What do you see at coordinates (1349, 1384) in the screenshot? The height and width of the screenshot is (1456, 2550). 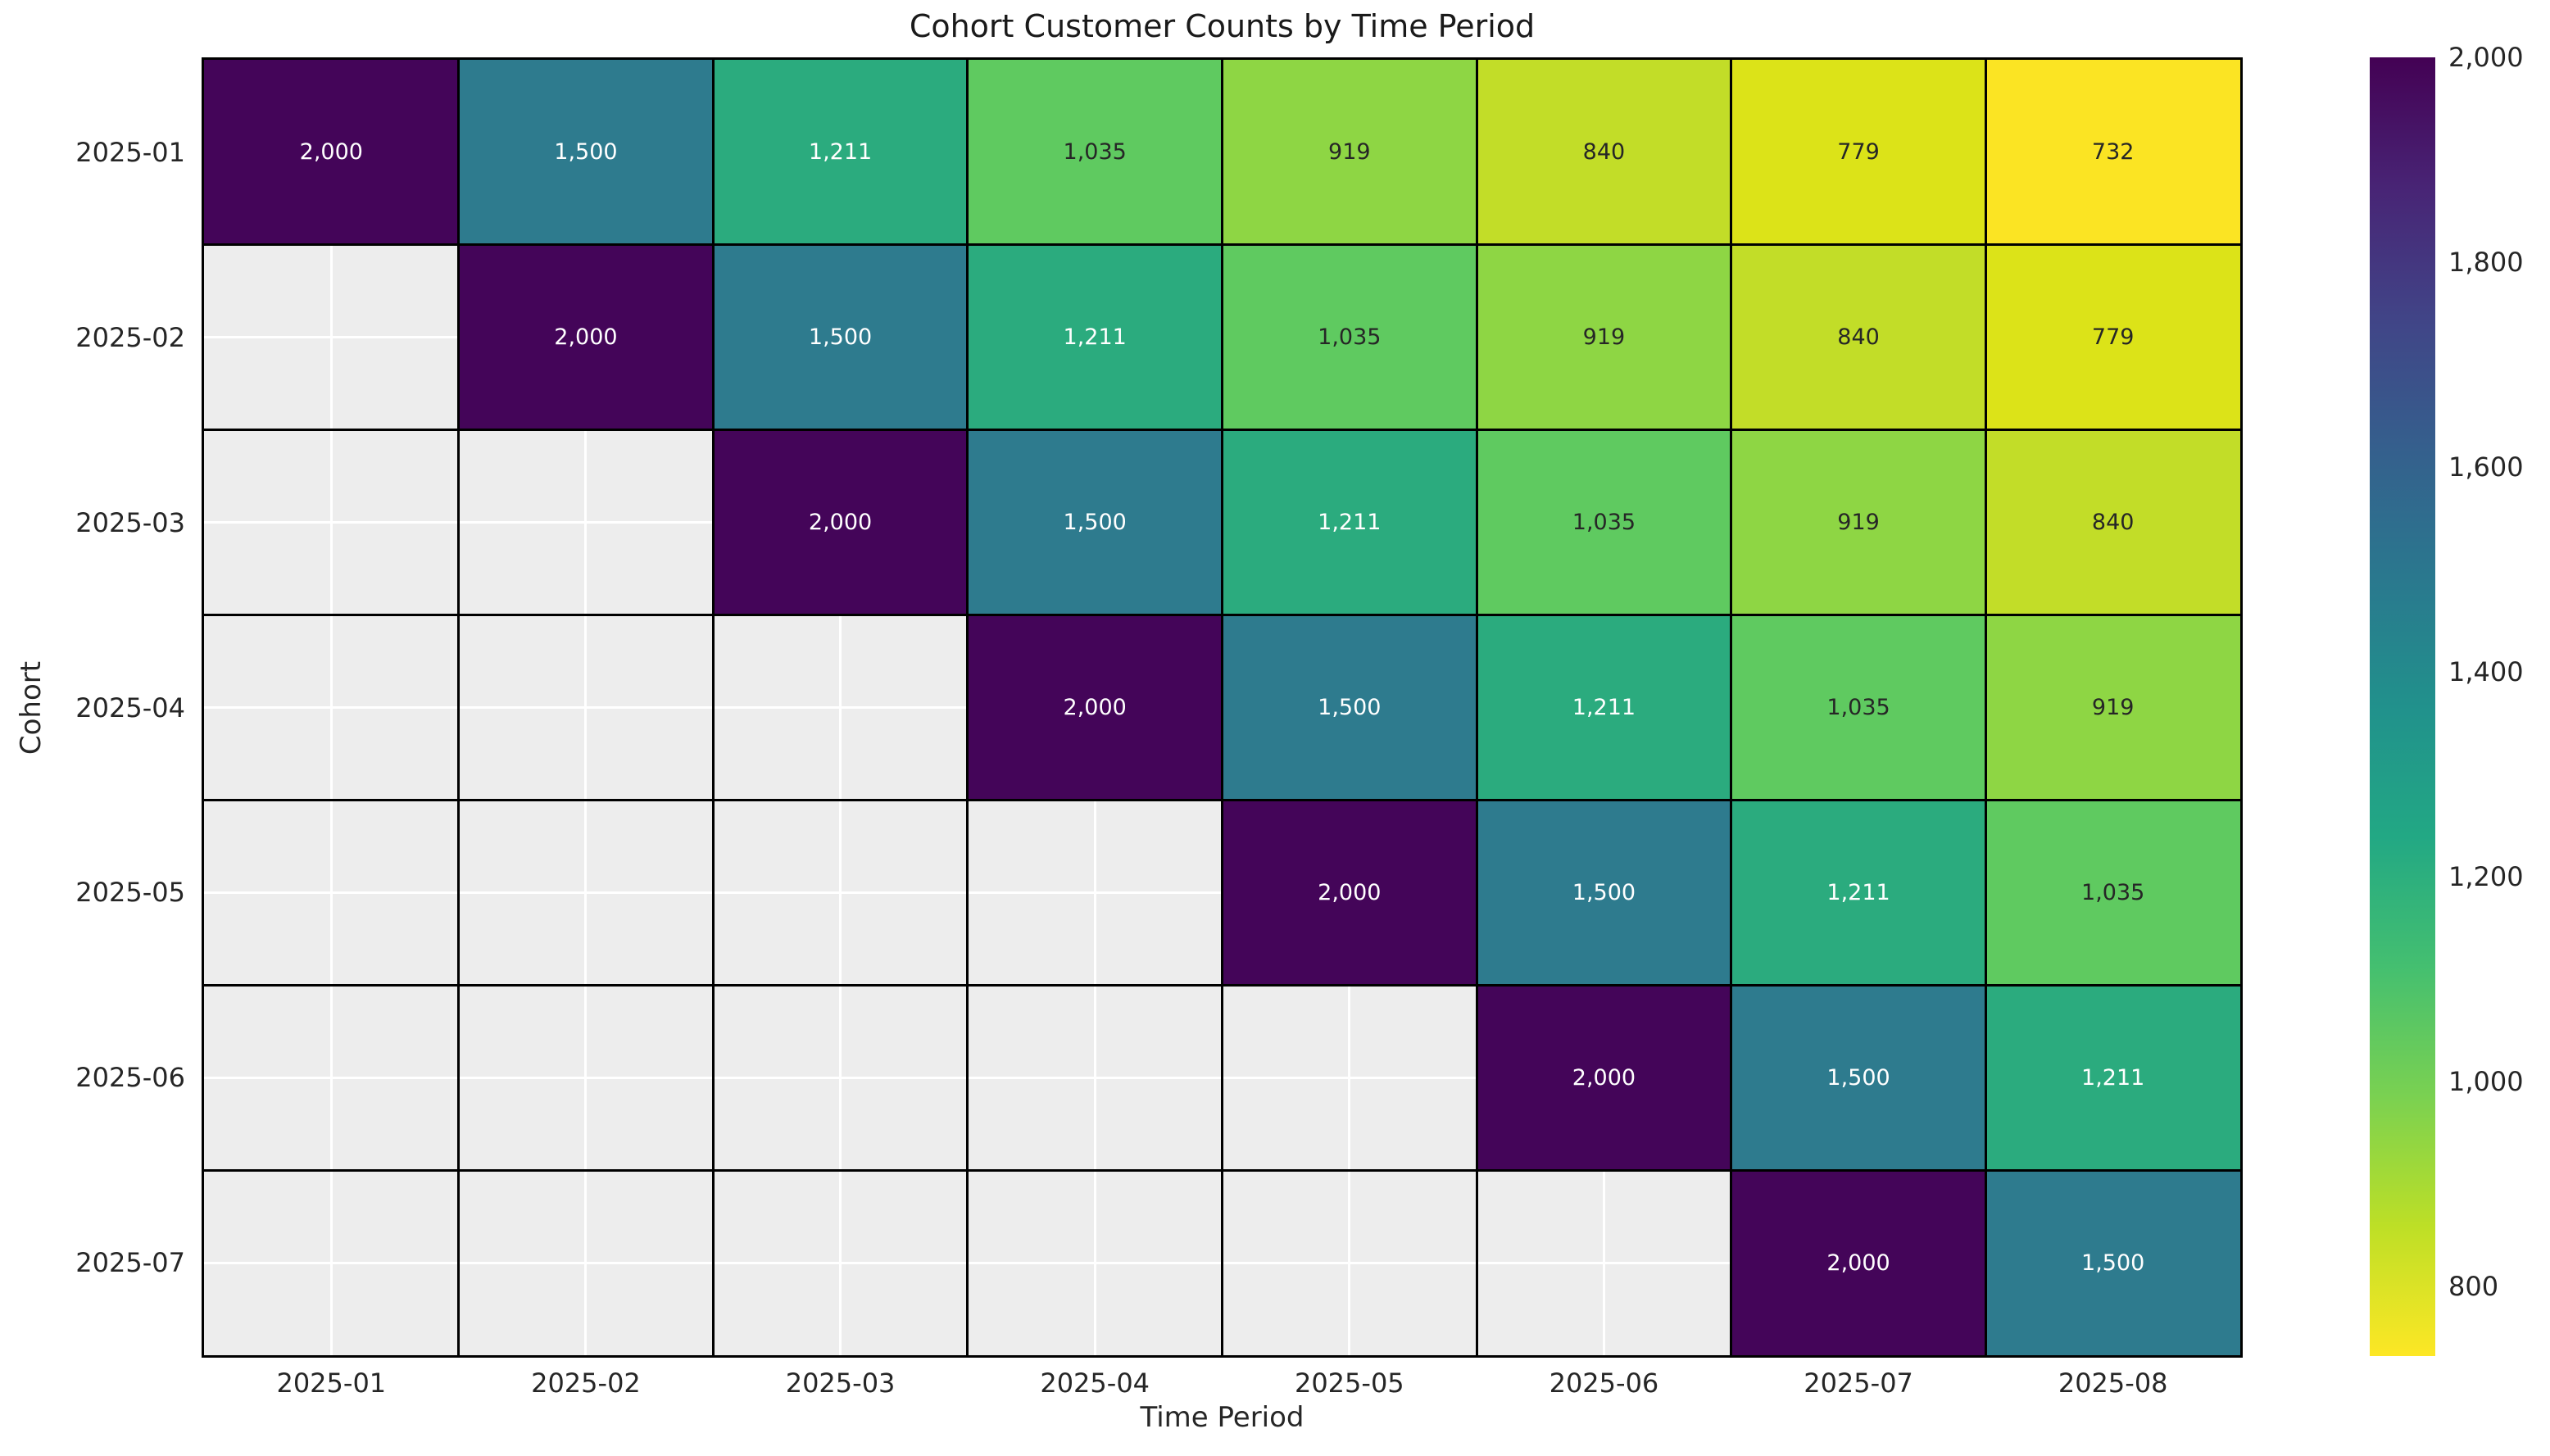 I see `x-tick-label: 2025-05` at bounding box center [1349, 1384].